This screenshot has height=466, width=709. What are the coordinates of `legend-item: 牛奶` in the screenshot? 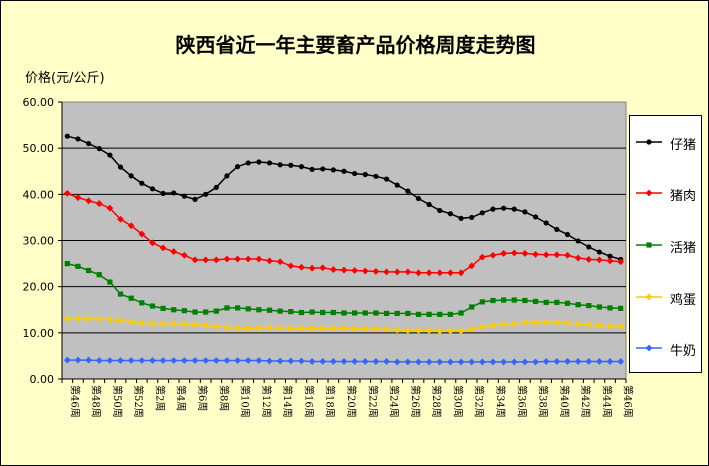 It's located at (666, 348).